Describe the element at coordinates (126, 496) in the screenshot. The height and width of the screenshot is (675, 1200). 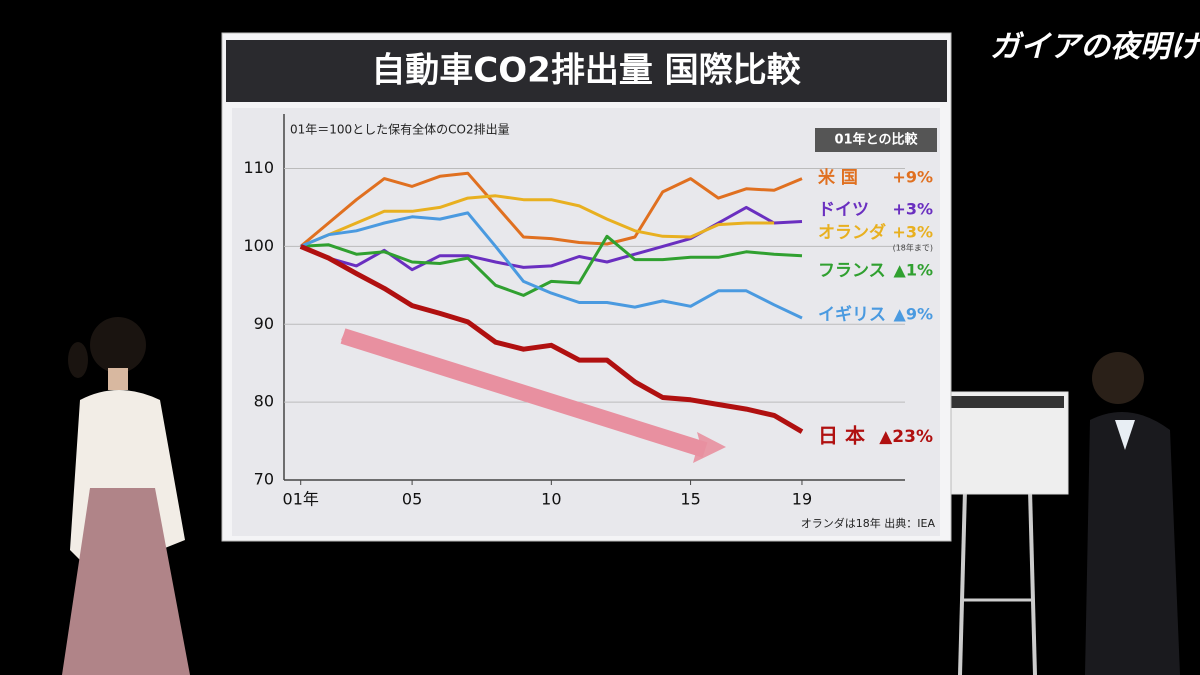
I see `presenter-left` at that location.